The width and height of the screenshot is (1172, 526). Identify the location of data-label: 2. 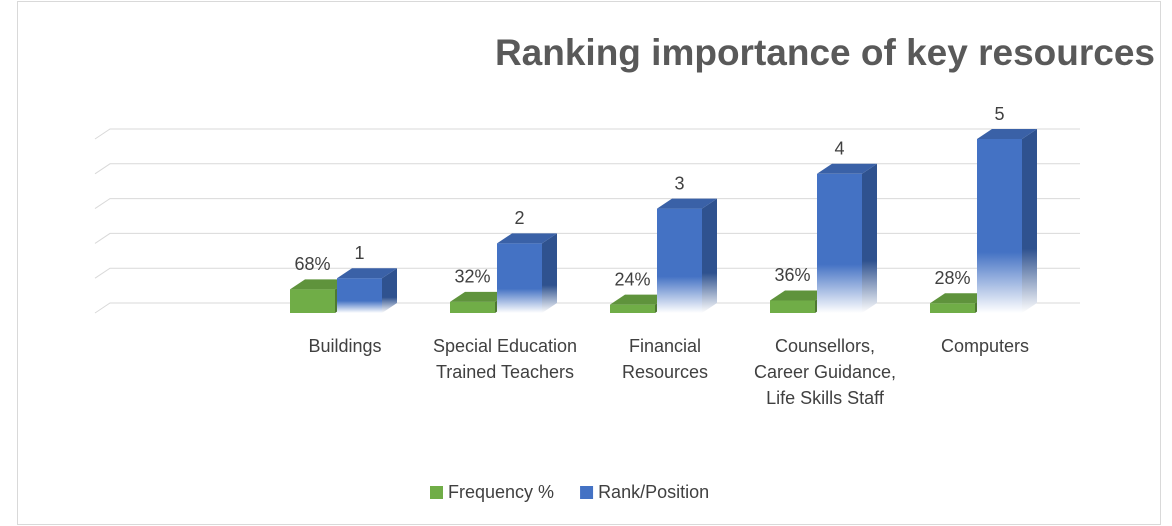
(519, 218).